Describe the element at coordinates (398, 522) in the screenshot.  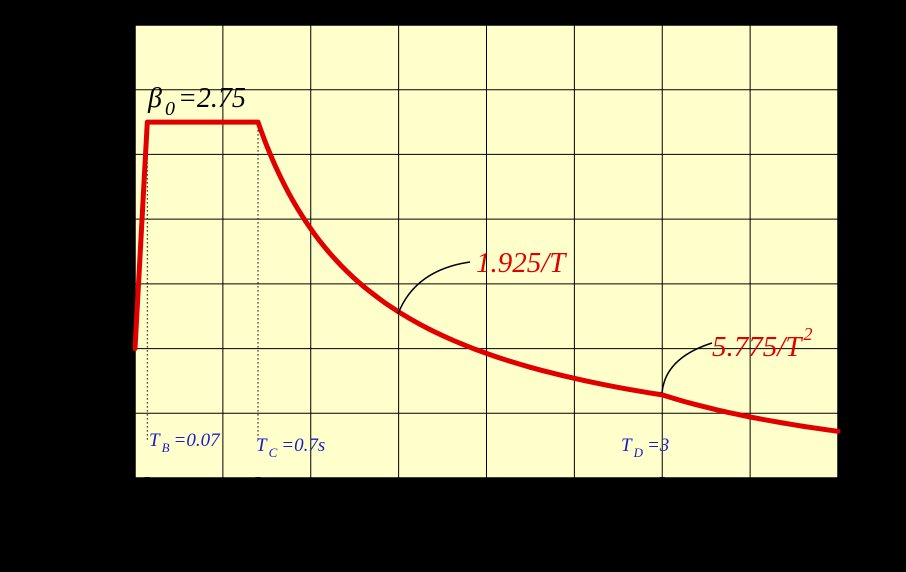
I see `x-tick-label: 1.5` at that location.